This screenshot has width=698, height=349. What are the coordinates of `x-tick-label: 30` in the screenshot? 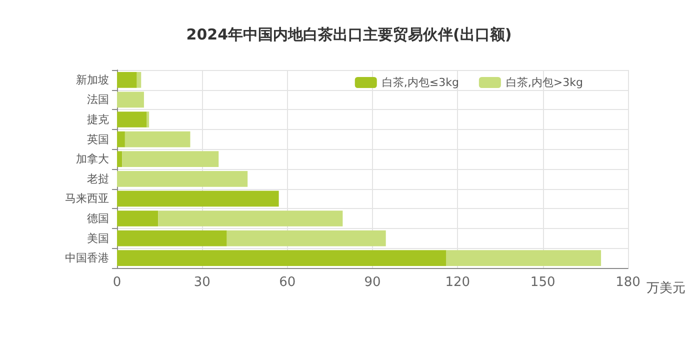 It's located at (202, 282).